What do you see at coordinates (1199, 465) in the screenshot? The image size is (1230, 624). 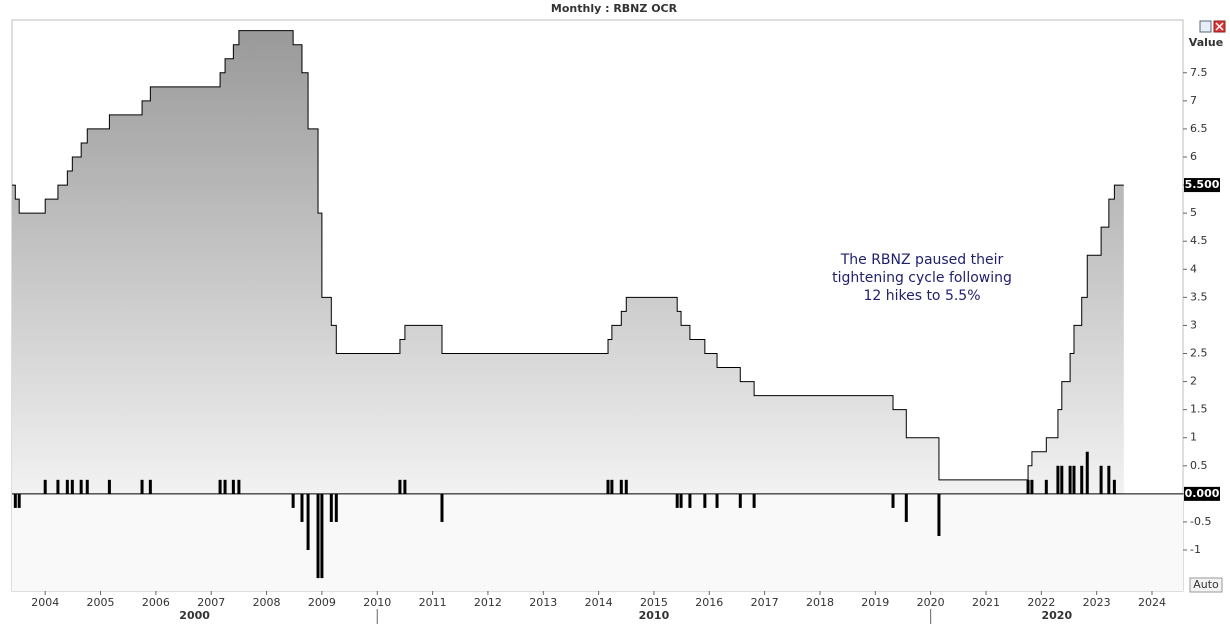 I see `y-tick-label: 0.5` at bounding box center [1199, 465].